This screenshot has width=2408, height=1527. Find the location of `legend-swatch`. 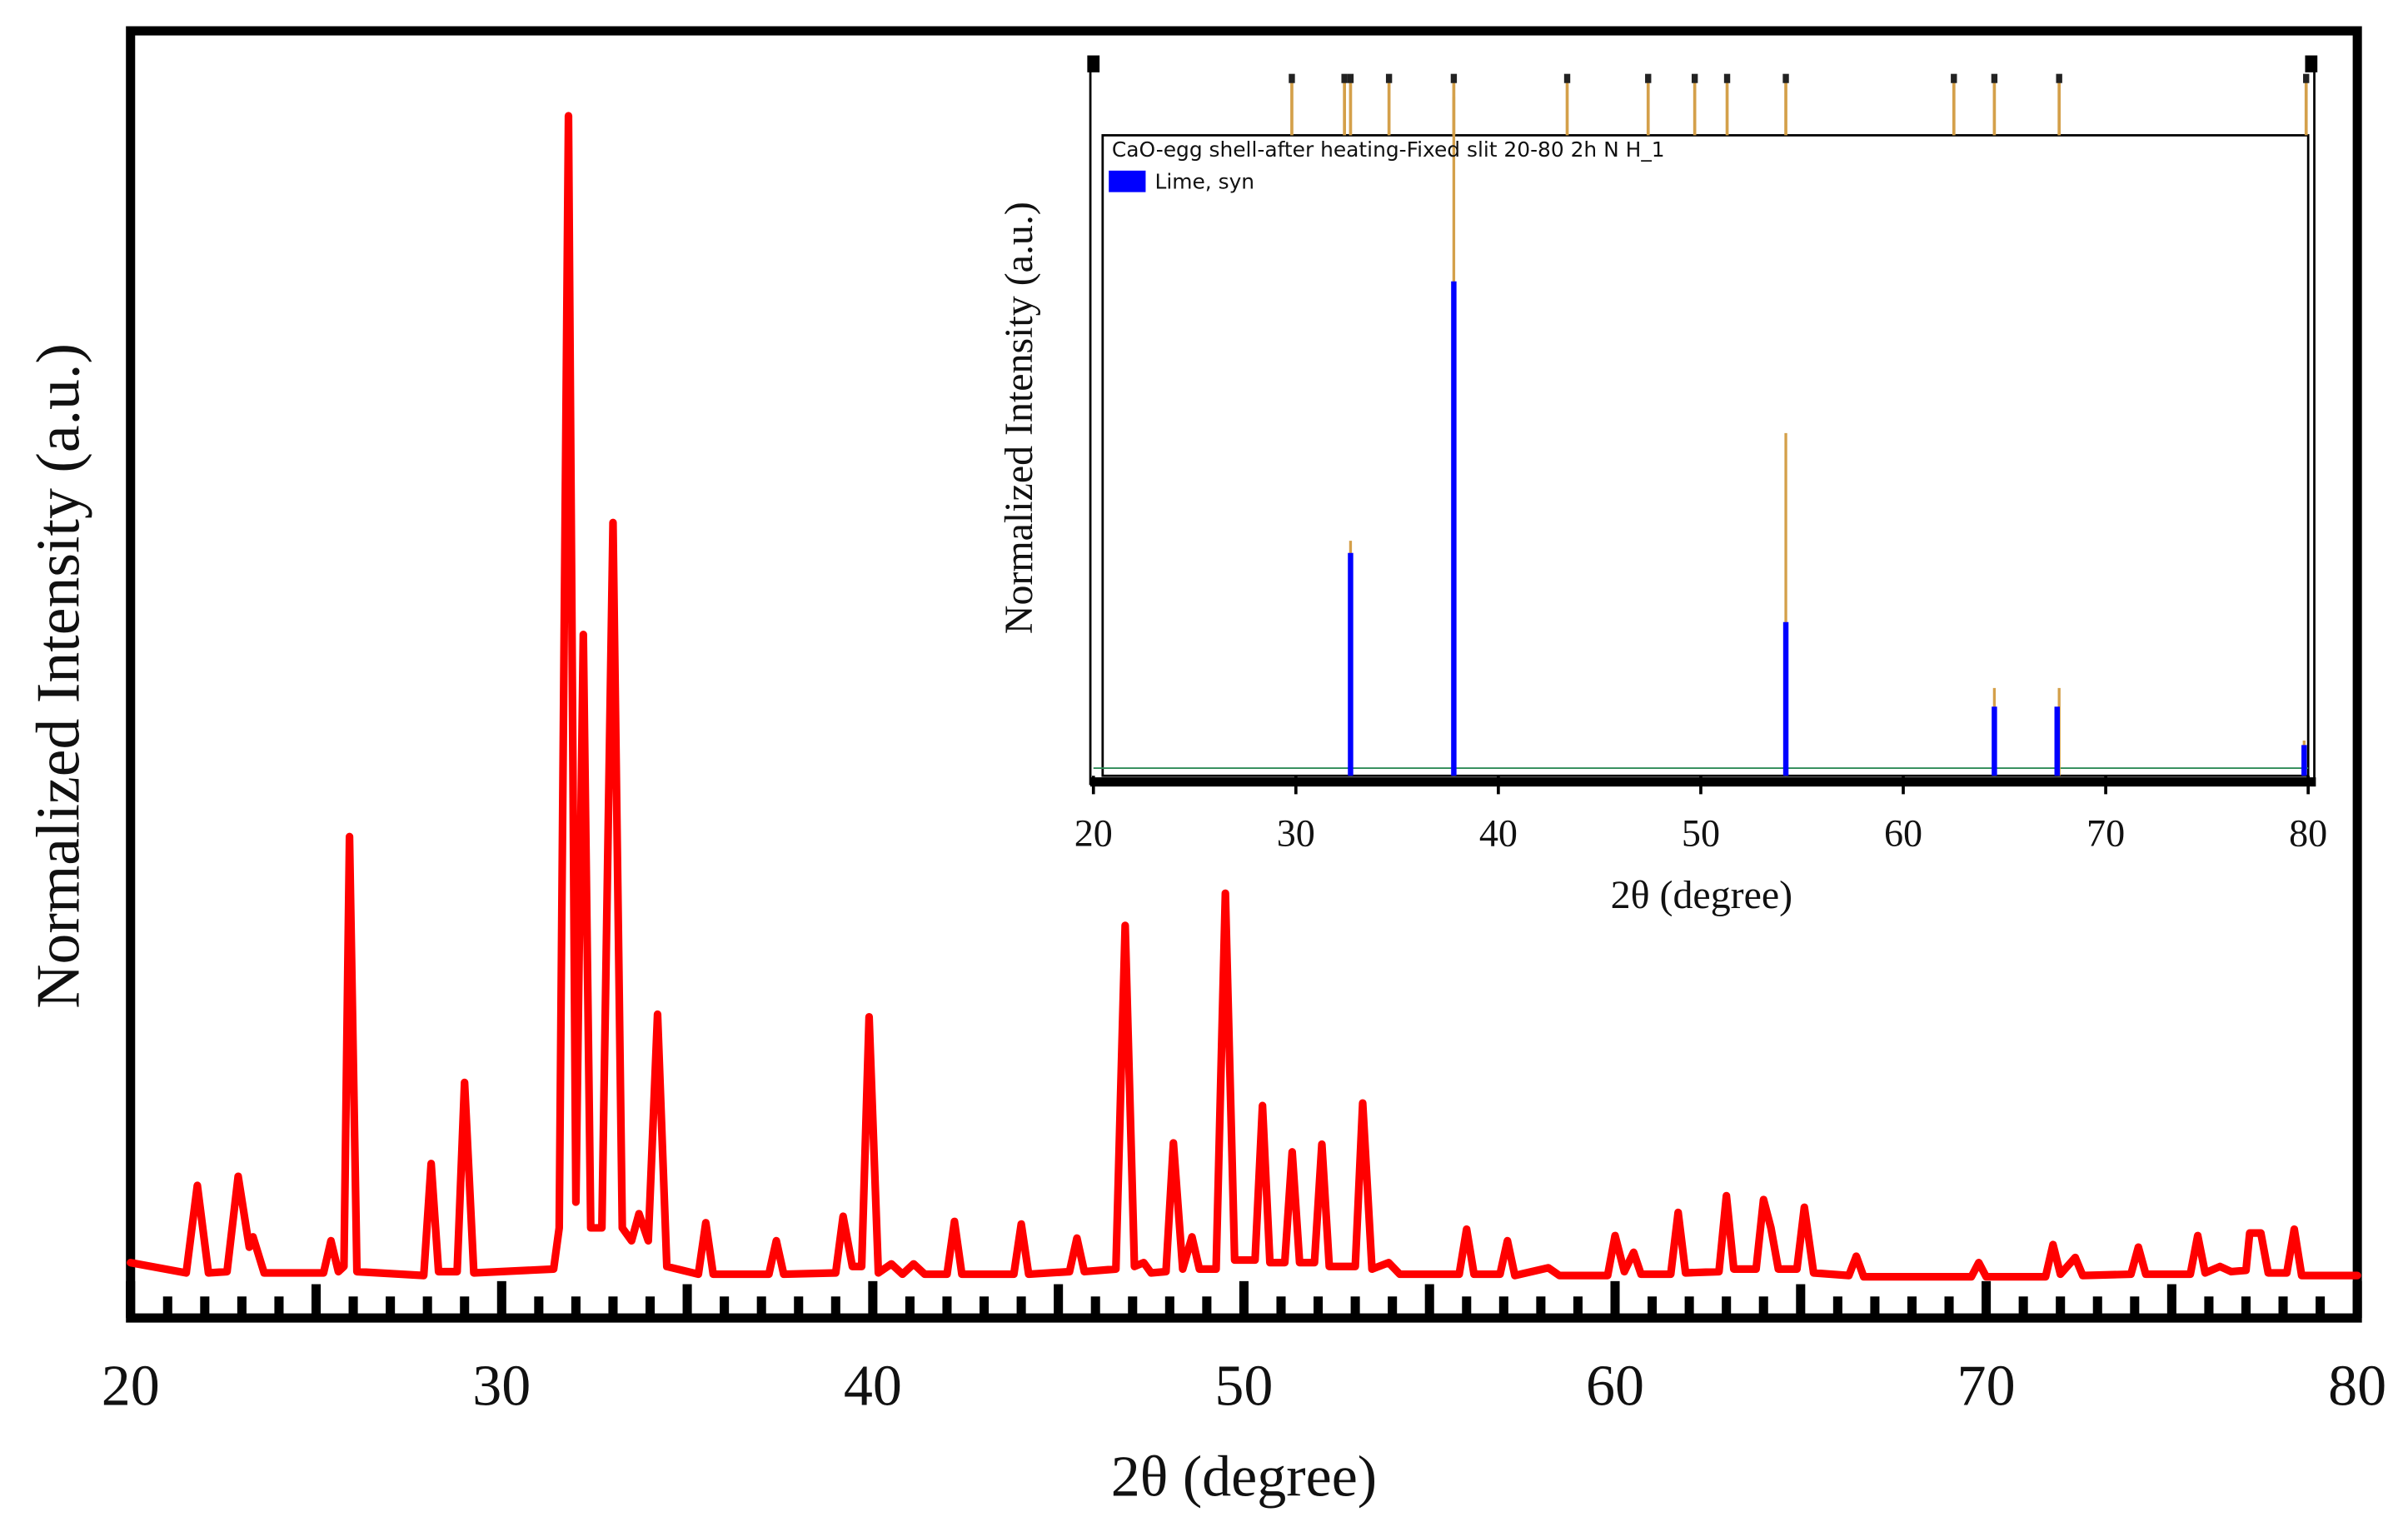

legend-swatch is located at coordinates (1127, 181).